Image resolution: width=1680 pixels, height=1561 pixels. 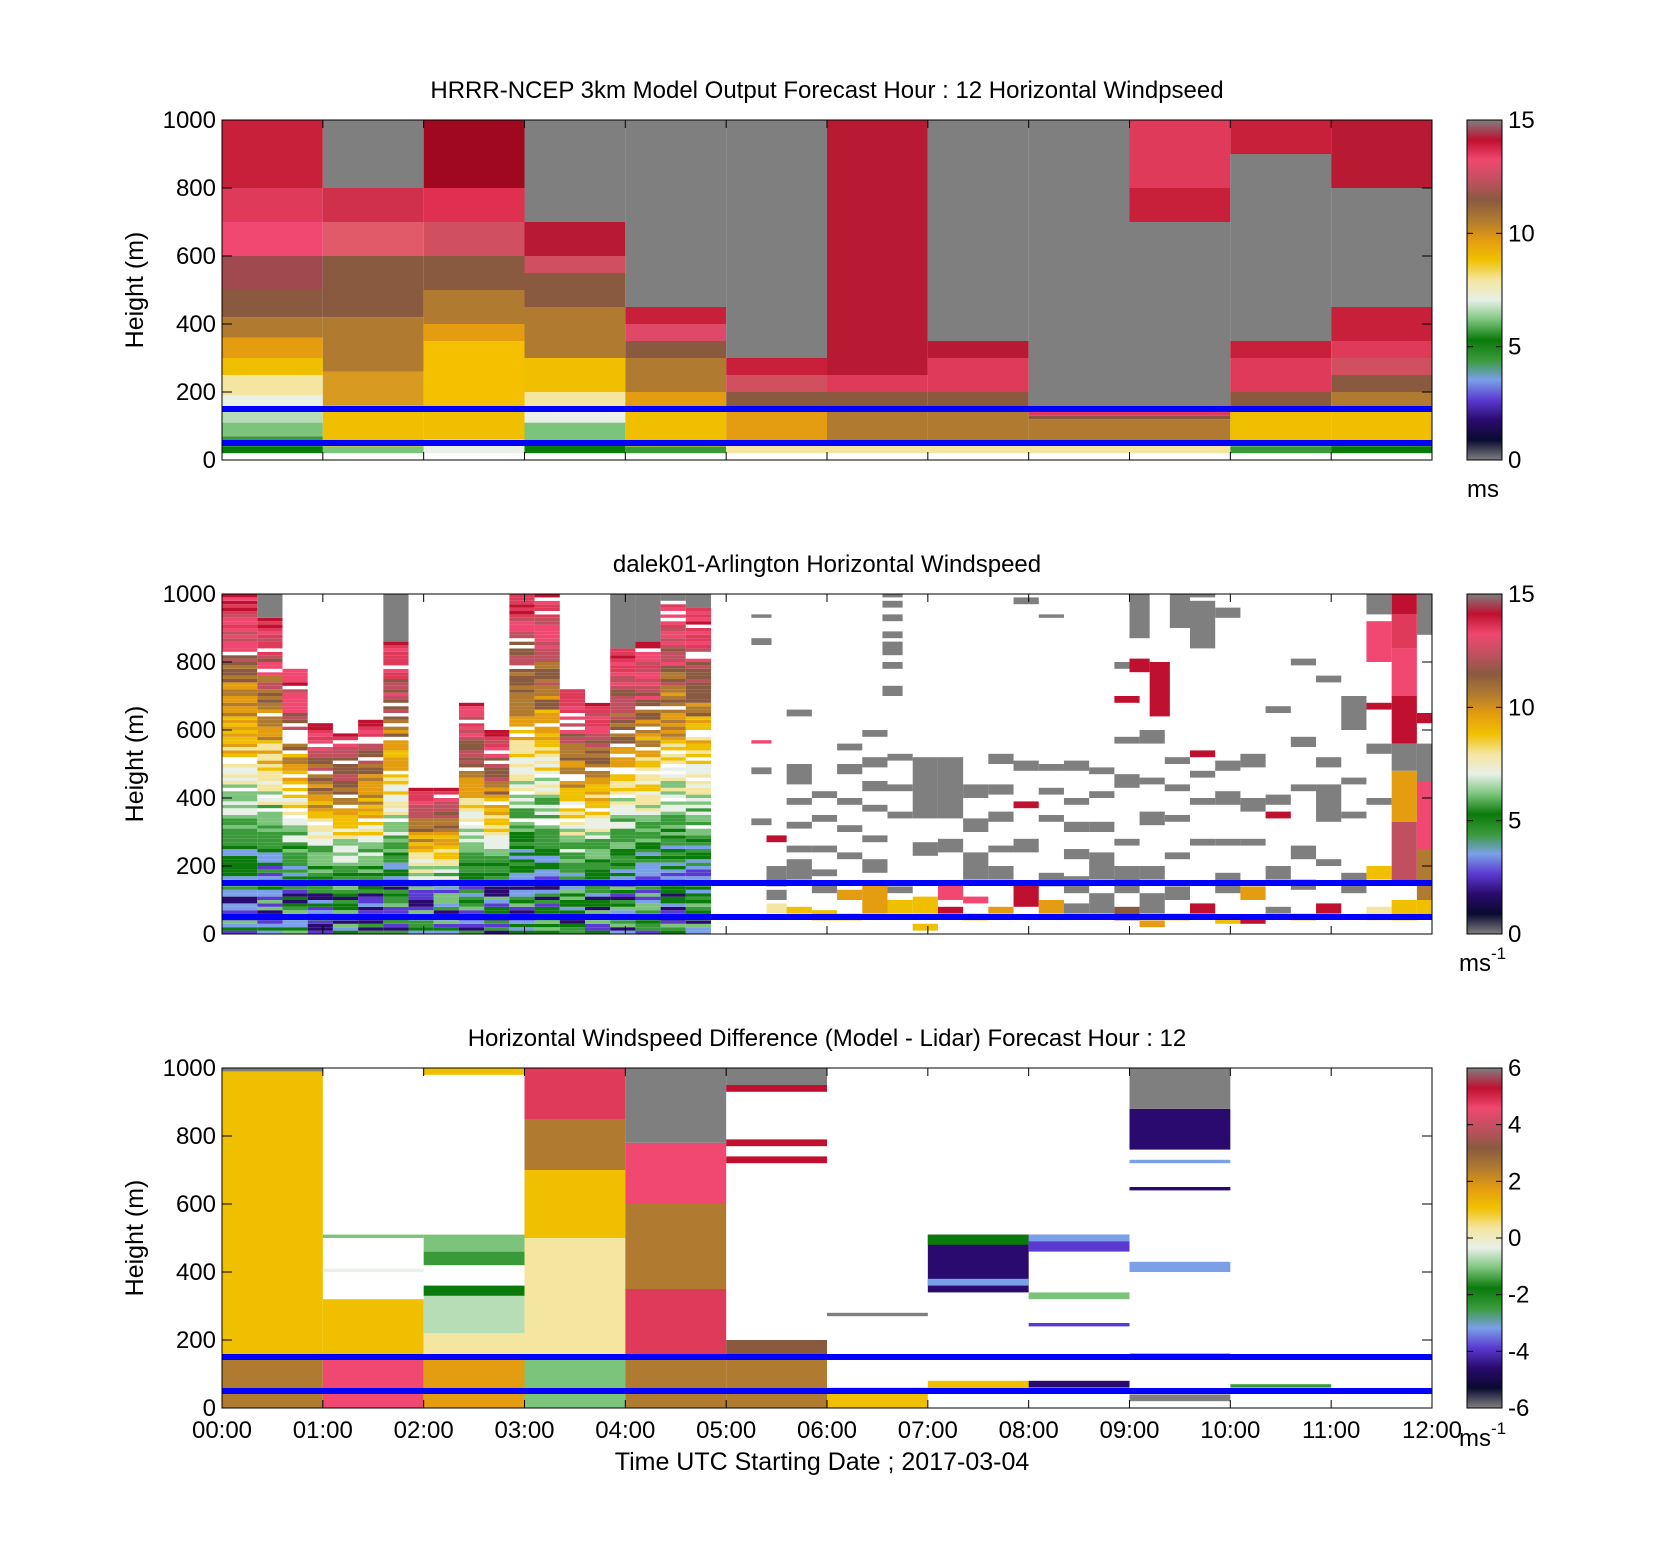 What do you see at coordinates (1484, 764) in the screenshot?
I see `colorbar-gradient` at bounding box center [1484, 764].